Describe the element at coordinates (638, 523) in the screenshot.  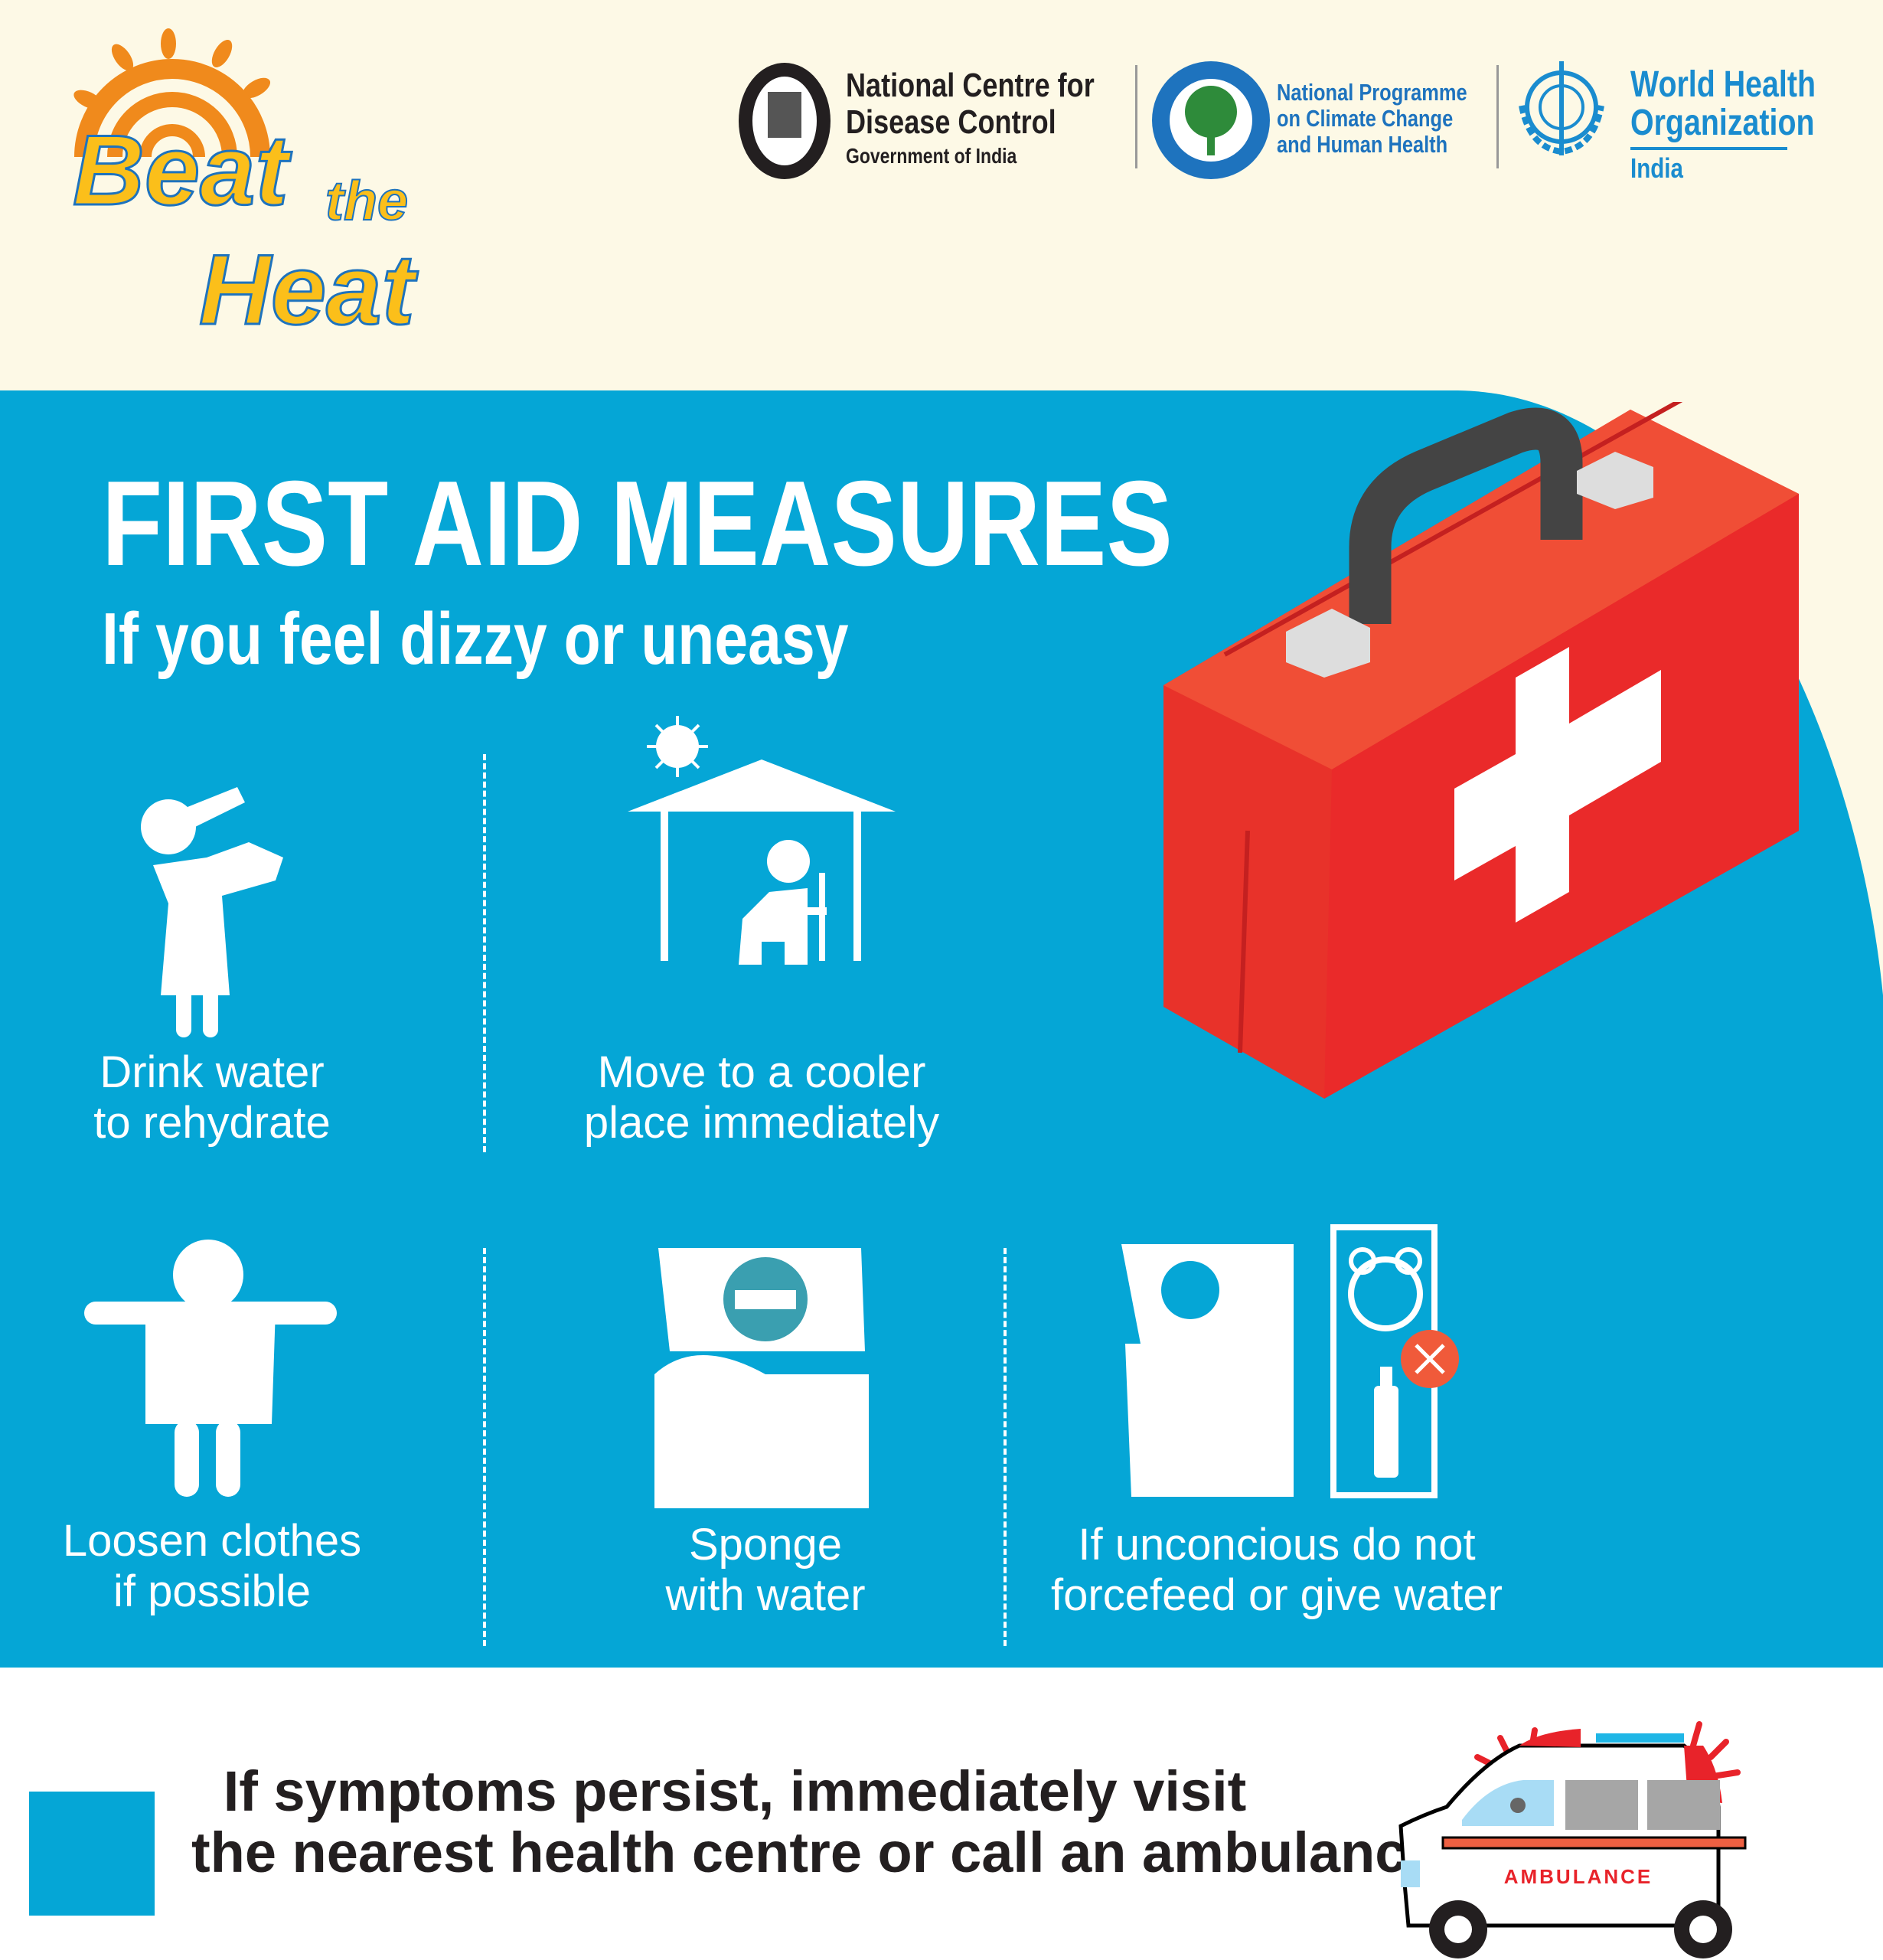
I see `page-title: FIRST AID MEASURES` at that location.